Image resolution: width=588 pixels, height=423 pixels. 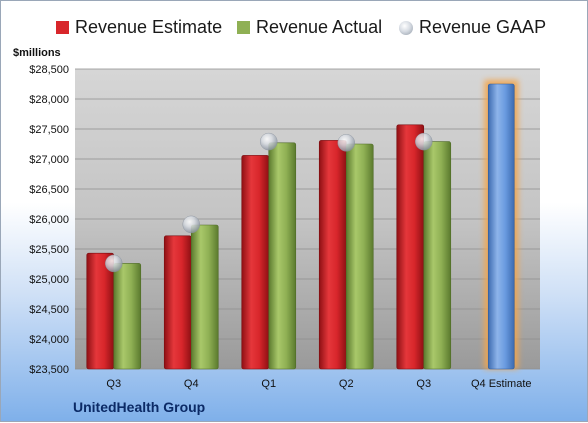 I want to click on legend-swatch-actual, so click(x=243, y=27).